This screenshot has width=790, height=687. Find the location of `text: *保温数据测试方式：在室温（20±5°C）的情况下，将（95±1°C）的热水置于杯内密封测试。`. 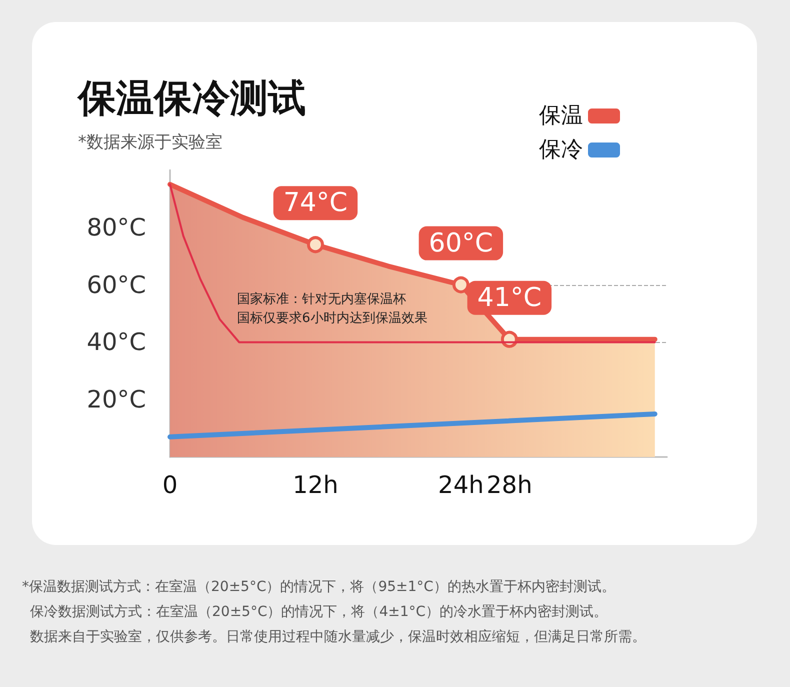

text: *保温数据测试方式：在室温（20±5°C）的情况下，将（95±1°C）的热水置于杯内密封测试。 is located at coordinates (319, 587).